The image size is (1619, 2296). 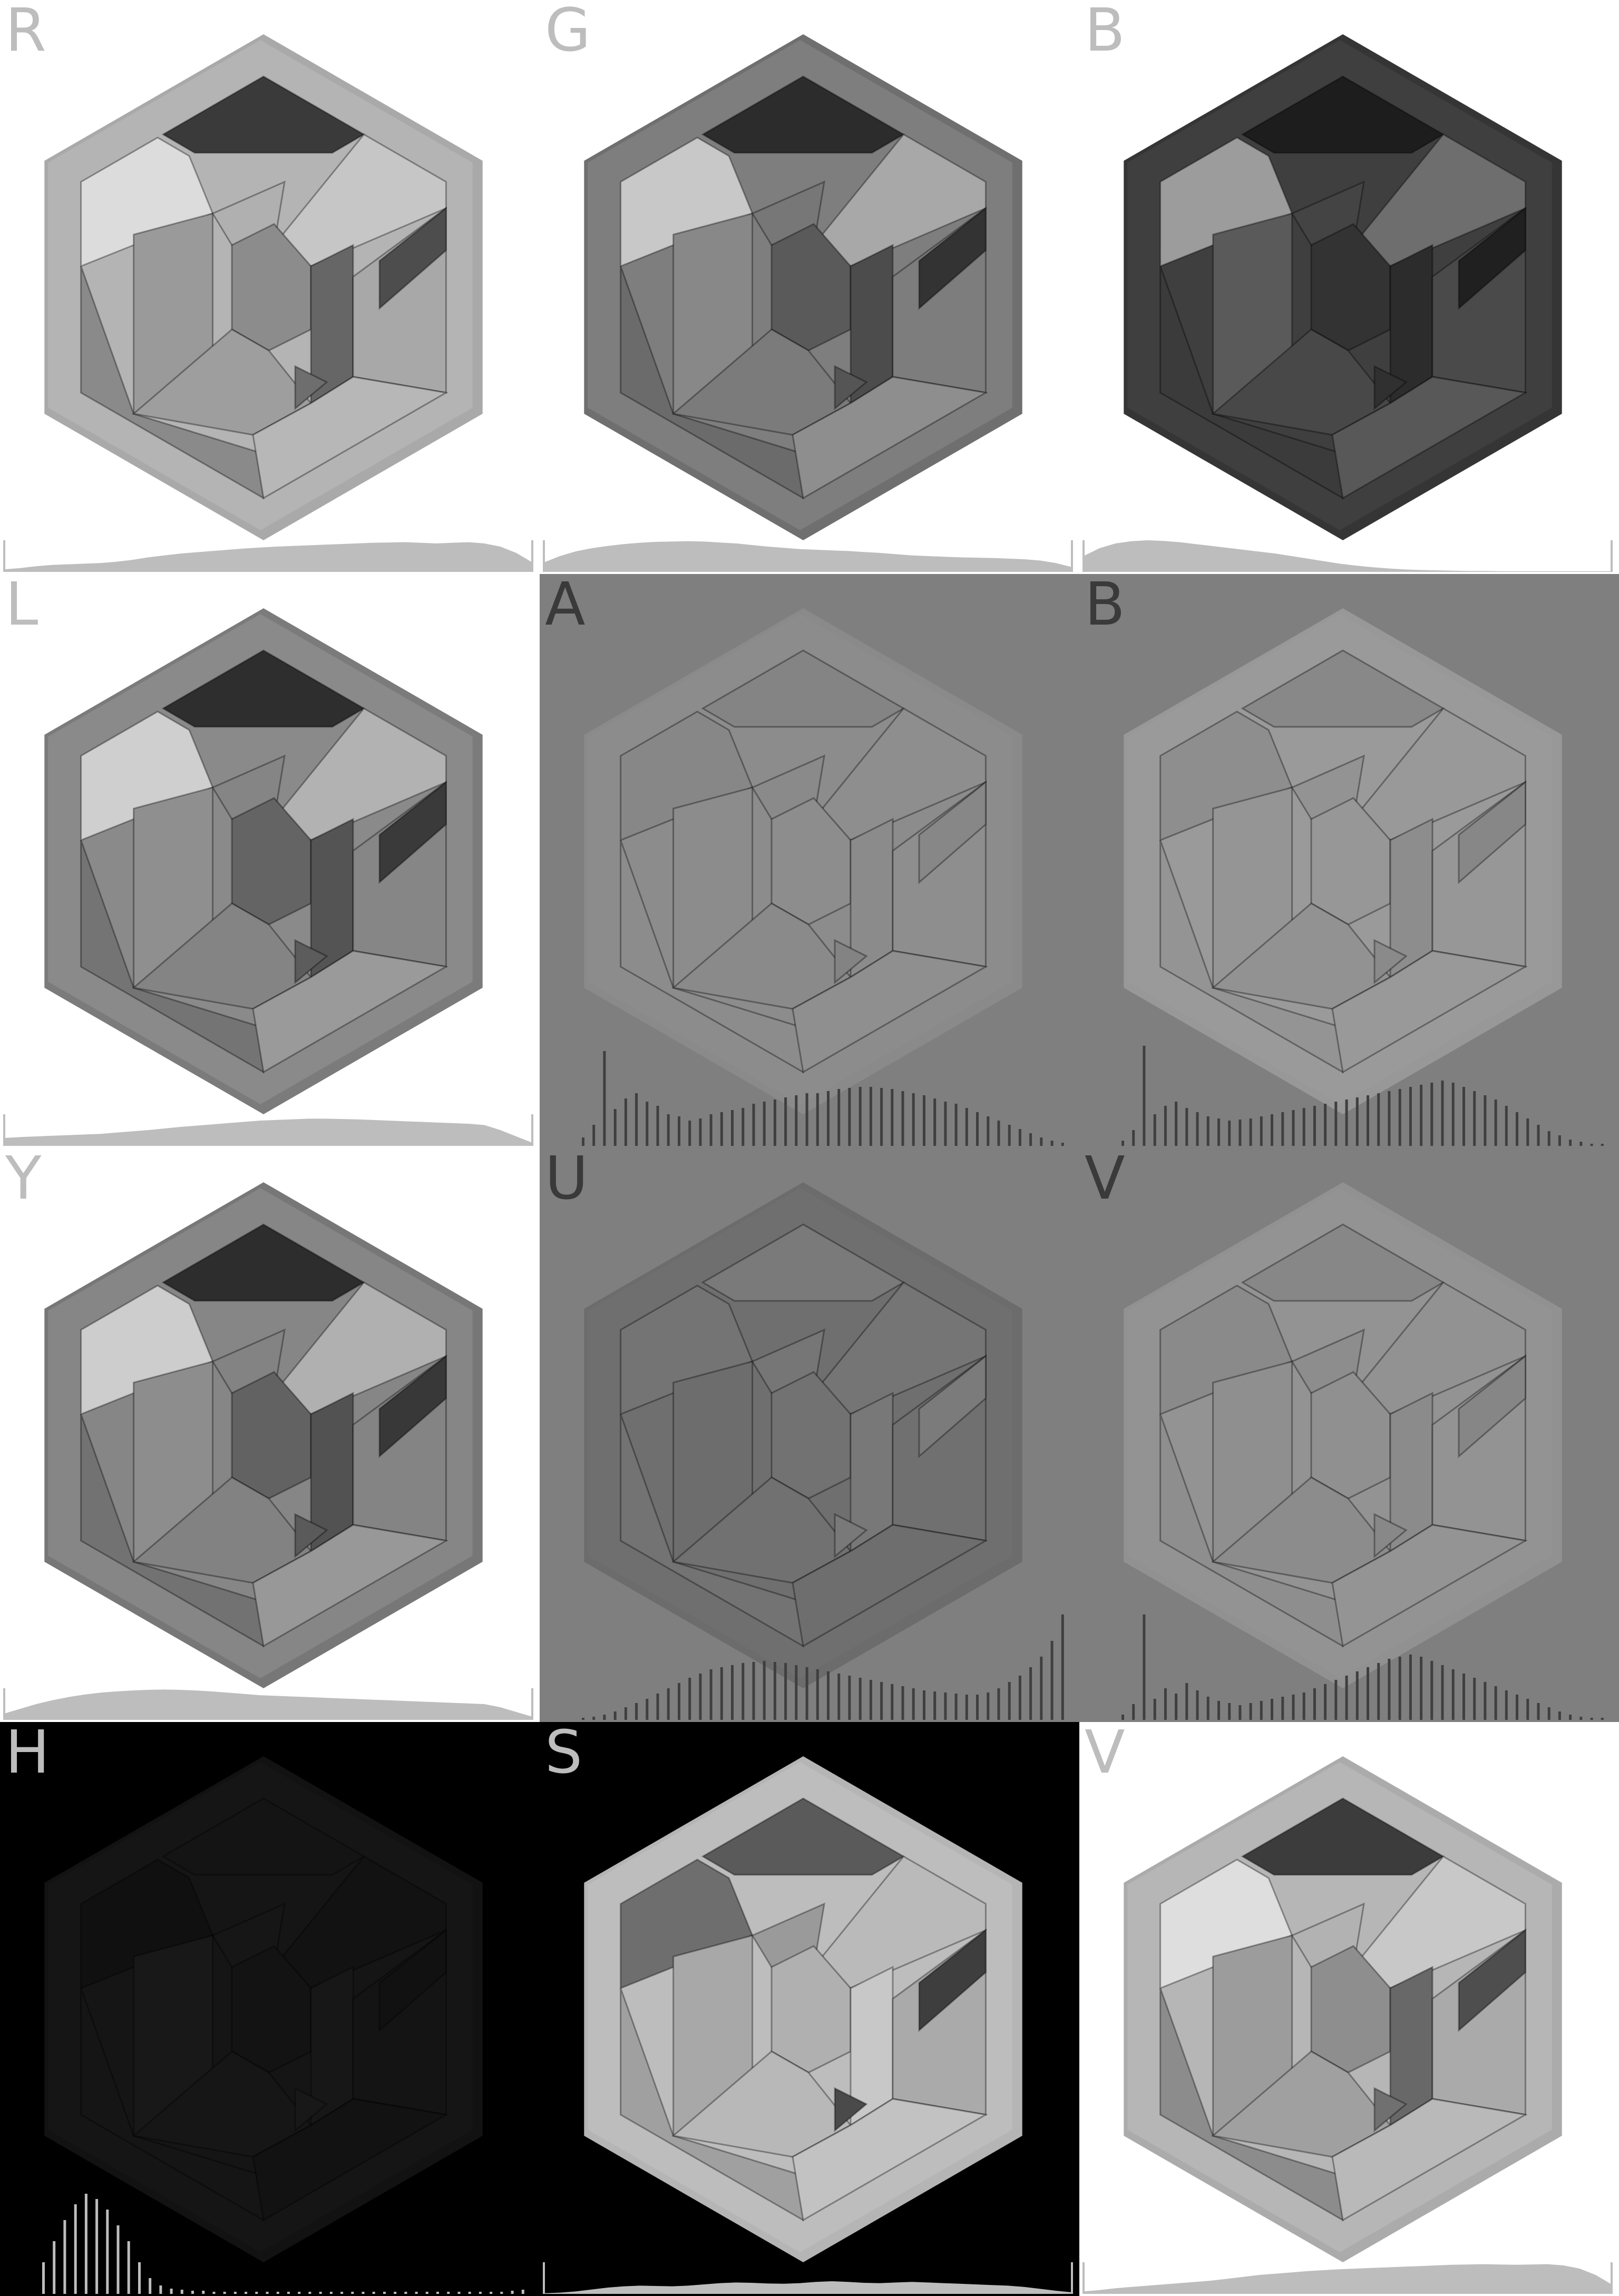 What do you see at coordinates (23, 1180) in the screenshot?
I see `channel-label: Y` at bounding box center [23, 1180].